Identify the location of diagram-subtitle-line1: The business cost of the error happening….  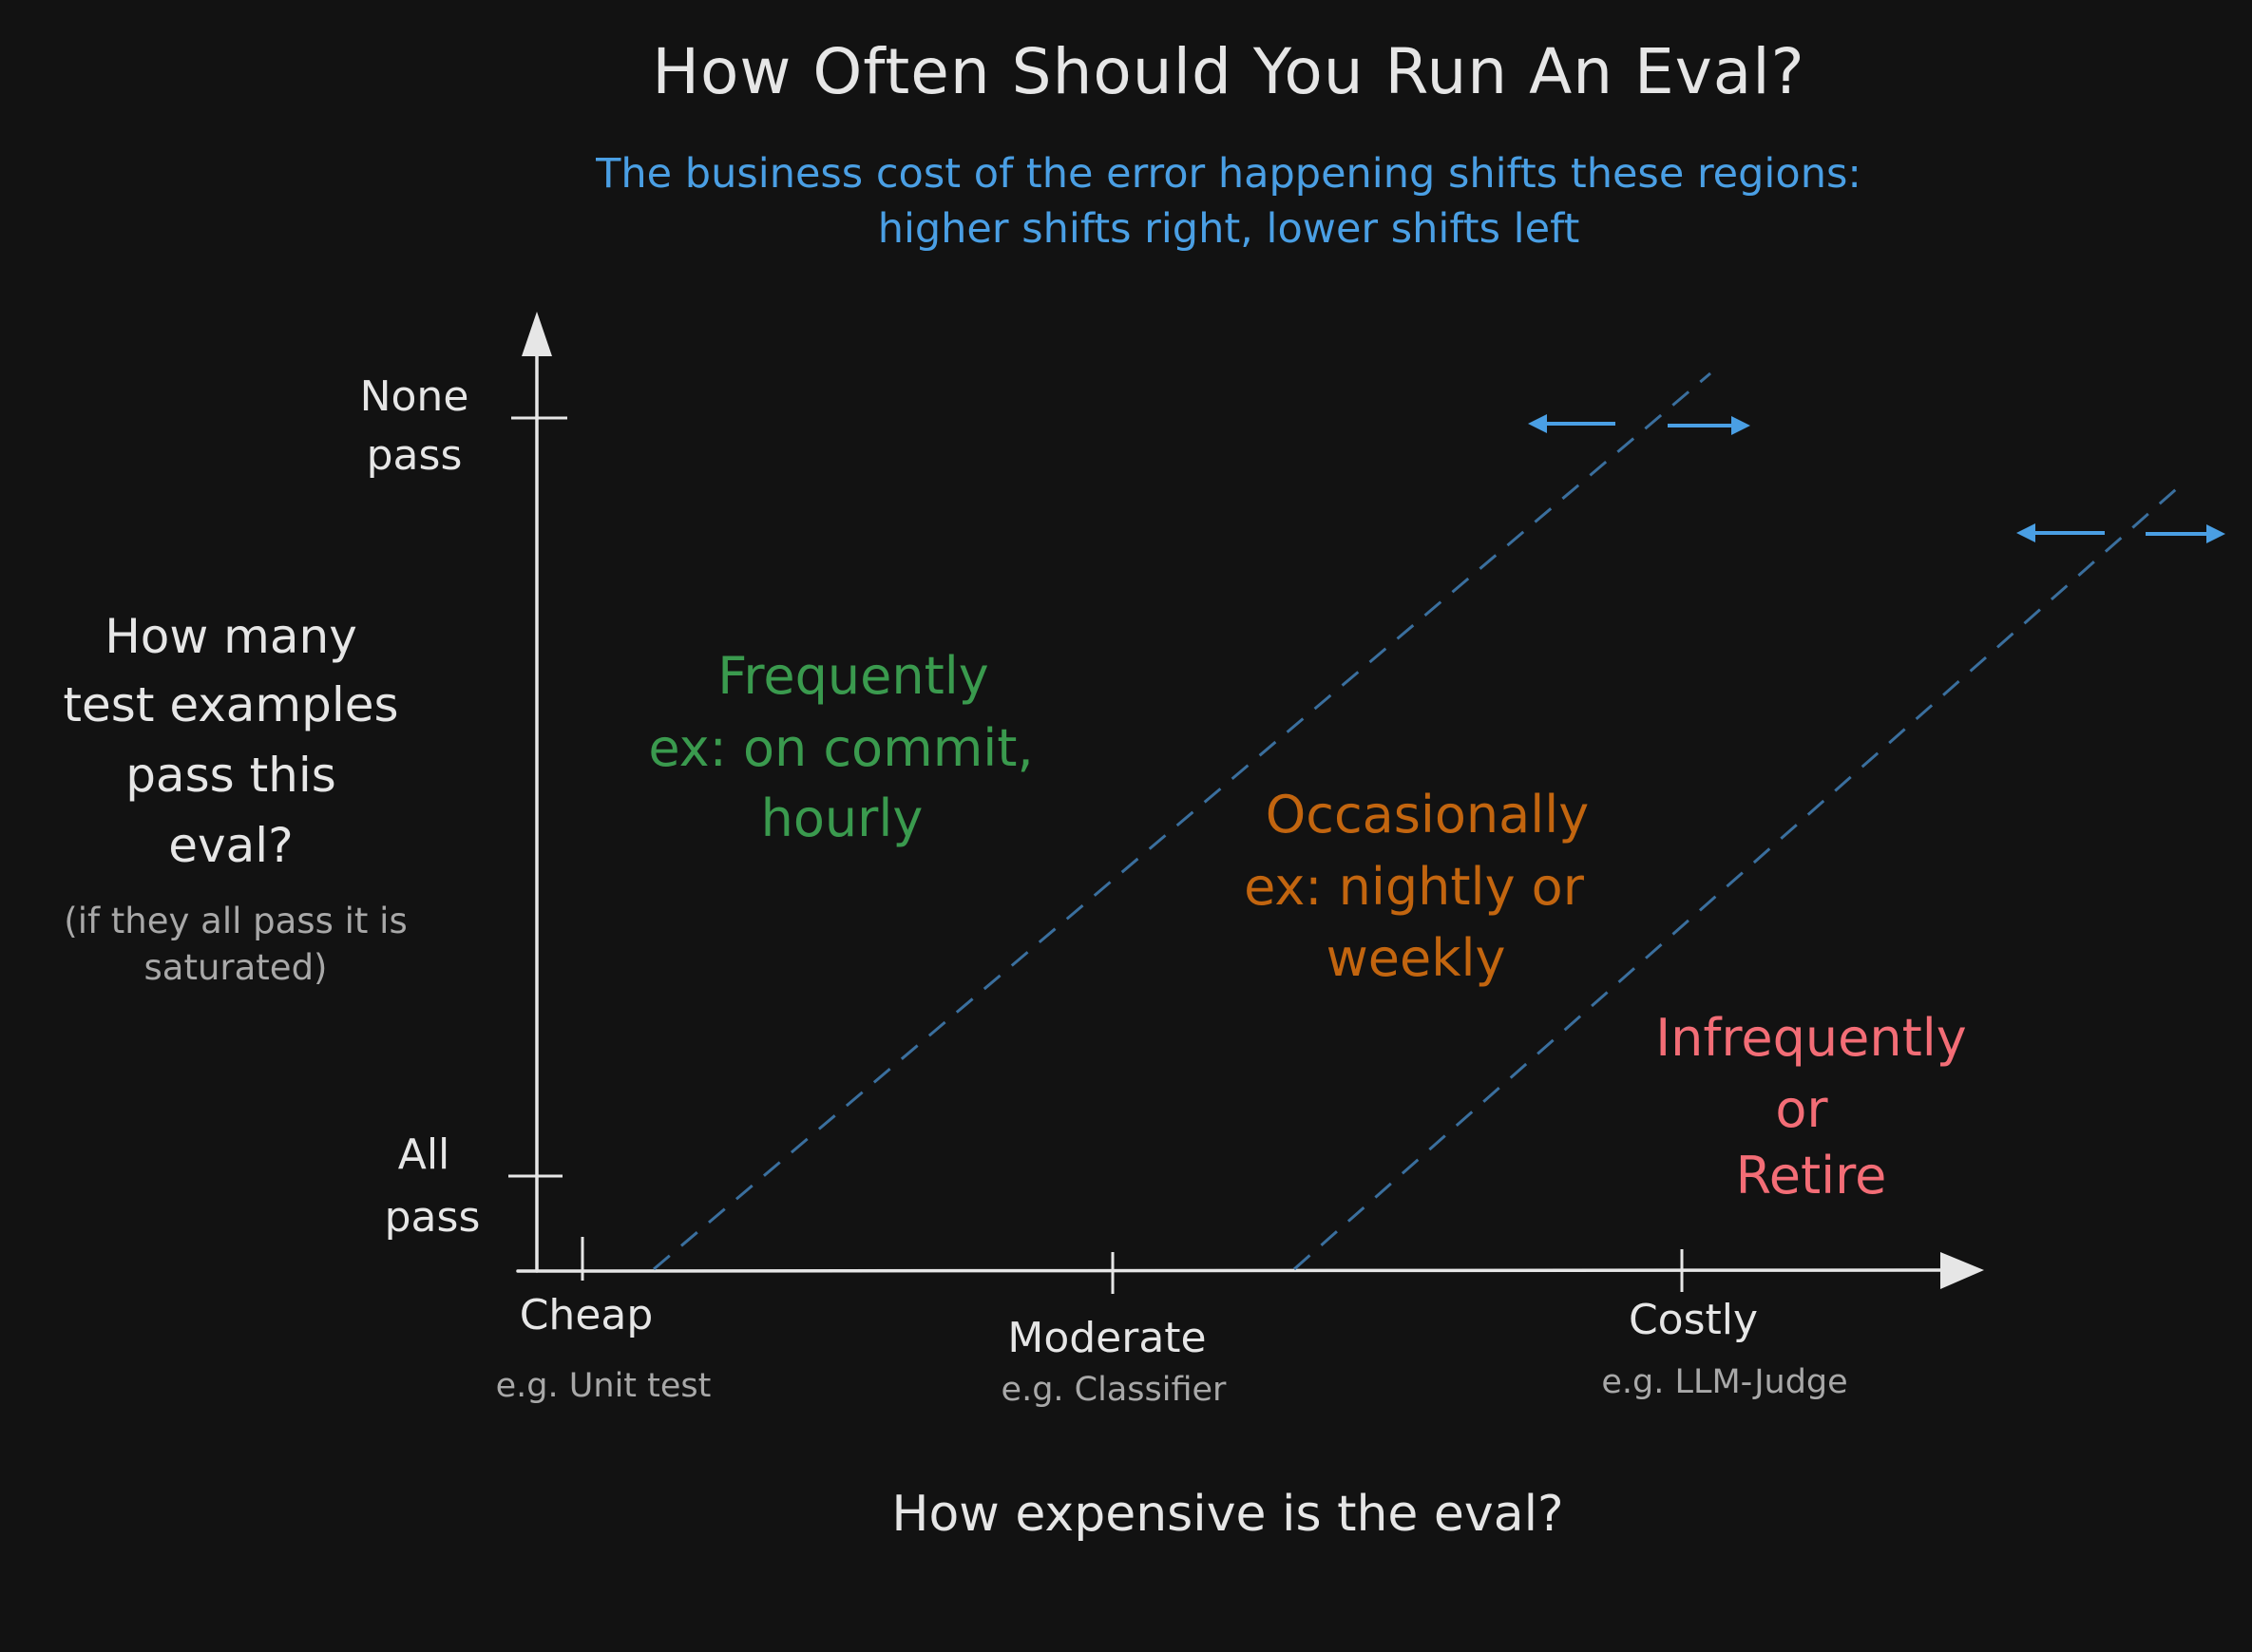
(1228, 174).